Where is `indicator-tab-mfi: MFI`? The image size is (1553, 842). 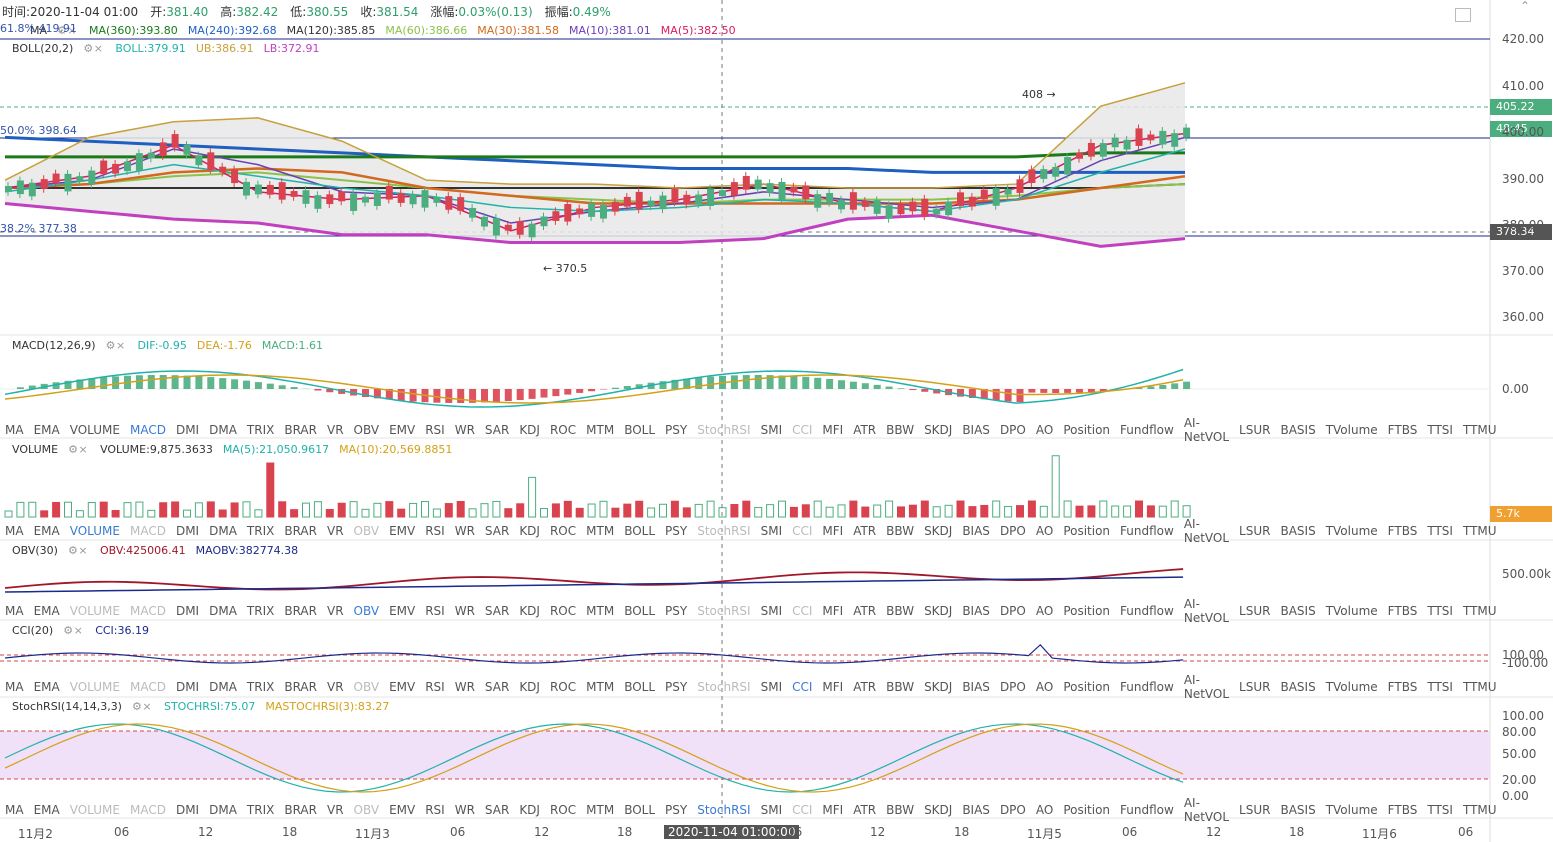 indicator-tab-mfi: MFI is located at coordinates (833, 430).